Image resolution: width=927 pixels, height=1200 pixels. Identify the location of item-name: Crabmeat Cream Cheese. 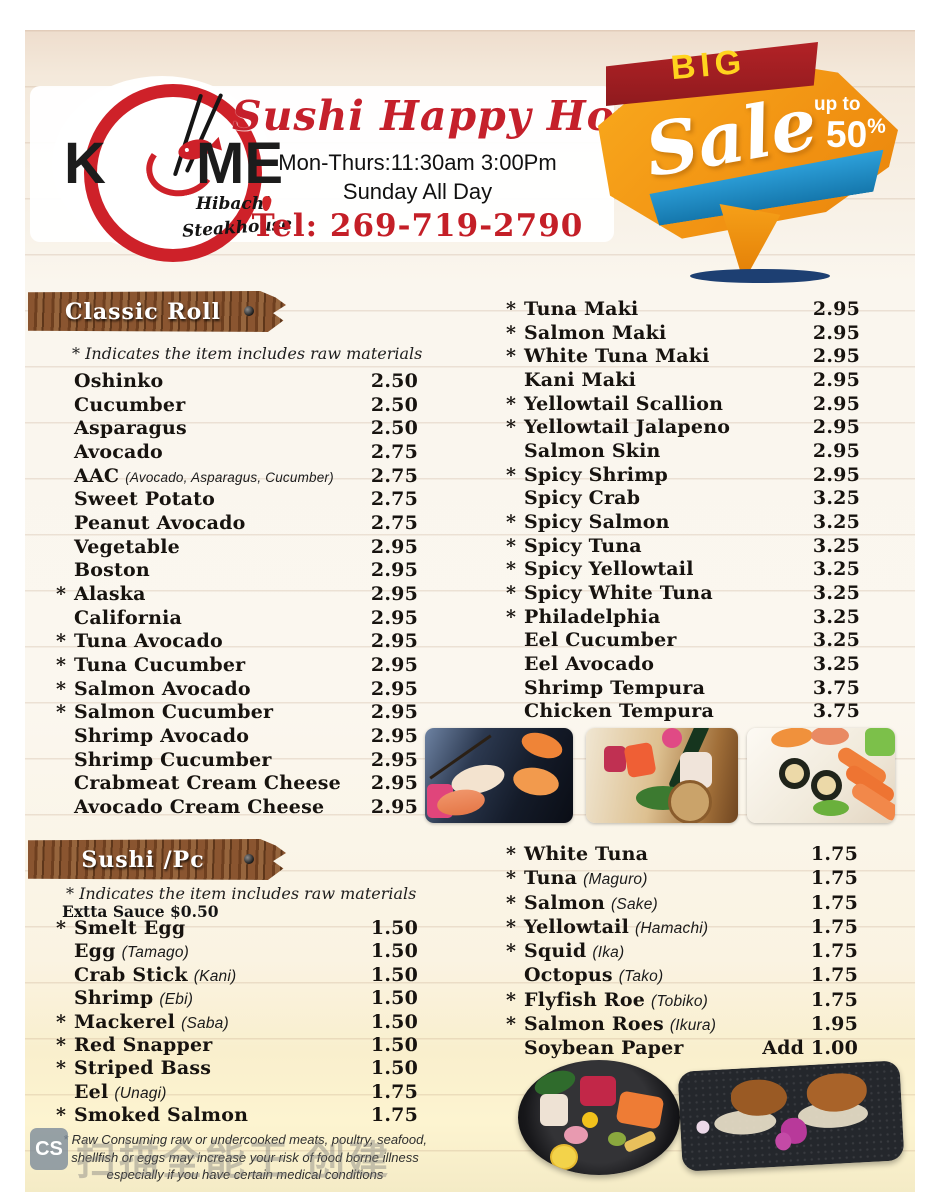
(207, 783).